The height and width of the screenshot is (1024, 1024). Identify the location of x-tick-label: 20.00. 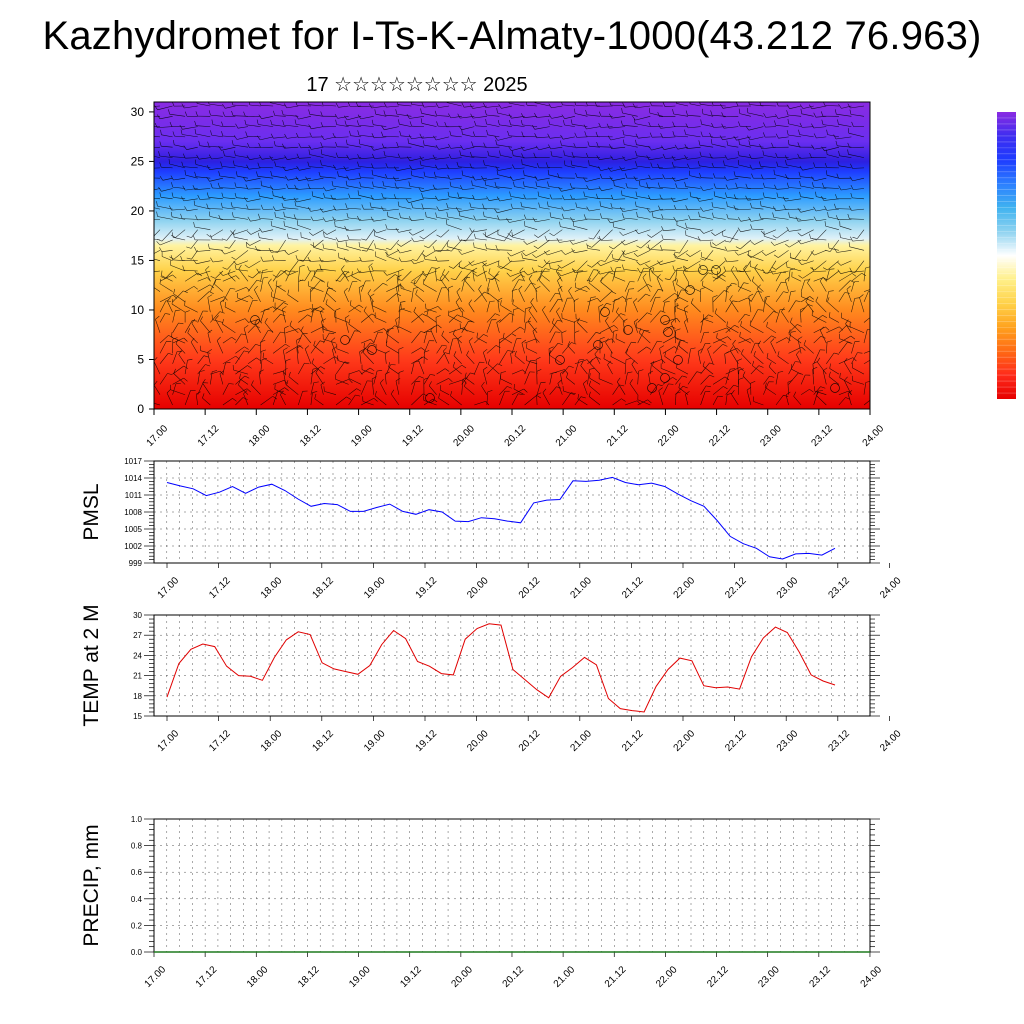
(462, 977).